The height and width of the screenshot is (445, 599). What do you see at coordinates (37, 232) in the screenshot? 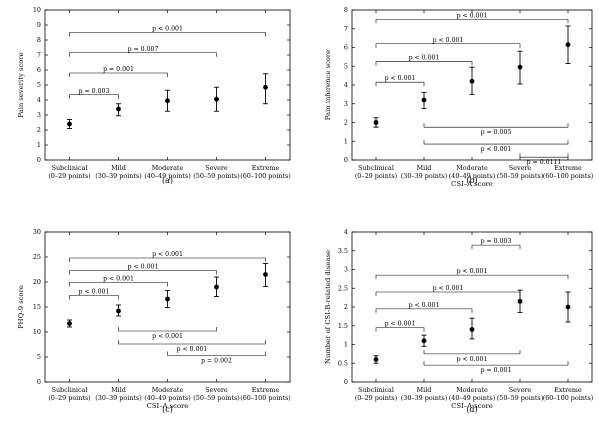
I see `y-tick-label: 30` at bounding box center [37, 232].